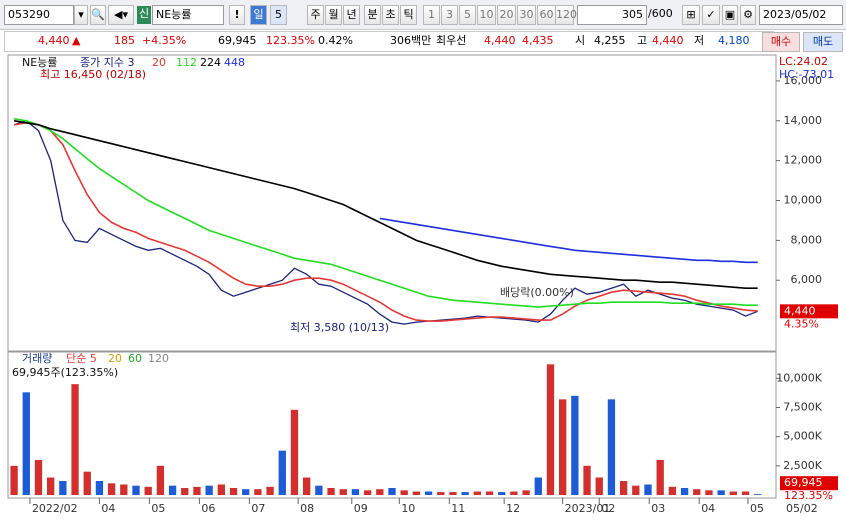 This screenshot has height=520, width=846. I want to click on tool-btn: ✓, so click(711, 15).